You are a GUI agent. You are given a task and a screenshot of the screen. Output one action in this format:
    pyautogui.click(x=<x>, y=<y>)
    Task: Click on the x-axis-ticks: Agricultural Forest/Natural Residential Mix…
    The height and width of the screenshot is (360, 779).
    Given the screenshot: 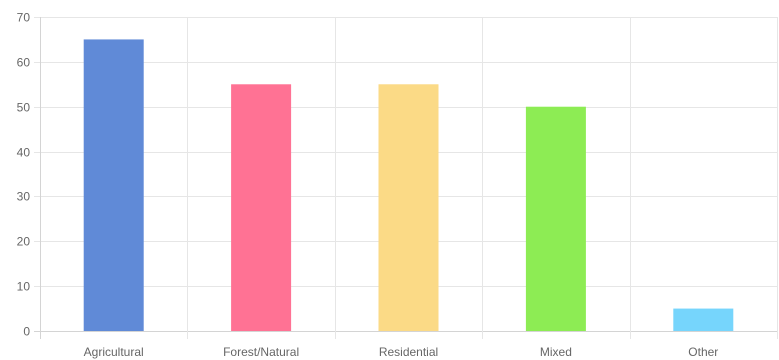 What is the action you would take?
    pyautogui.click(x=401, y=352)
    